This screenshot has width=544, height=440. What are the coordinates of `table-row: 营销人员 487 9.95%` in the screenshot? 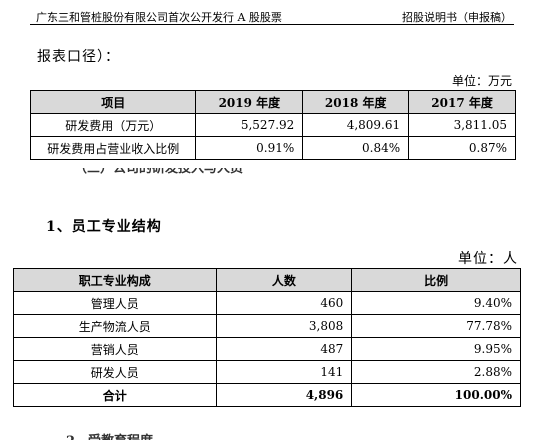 It's located at (267, 349).